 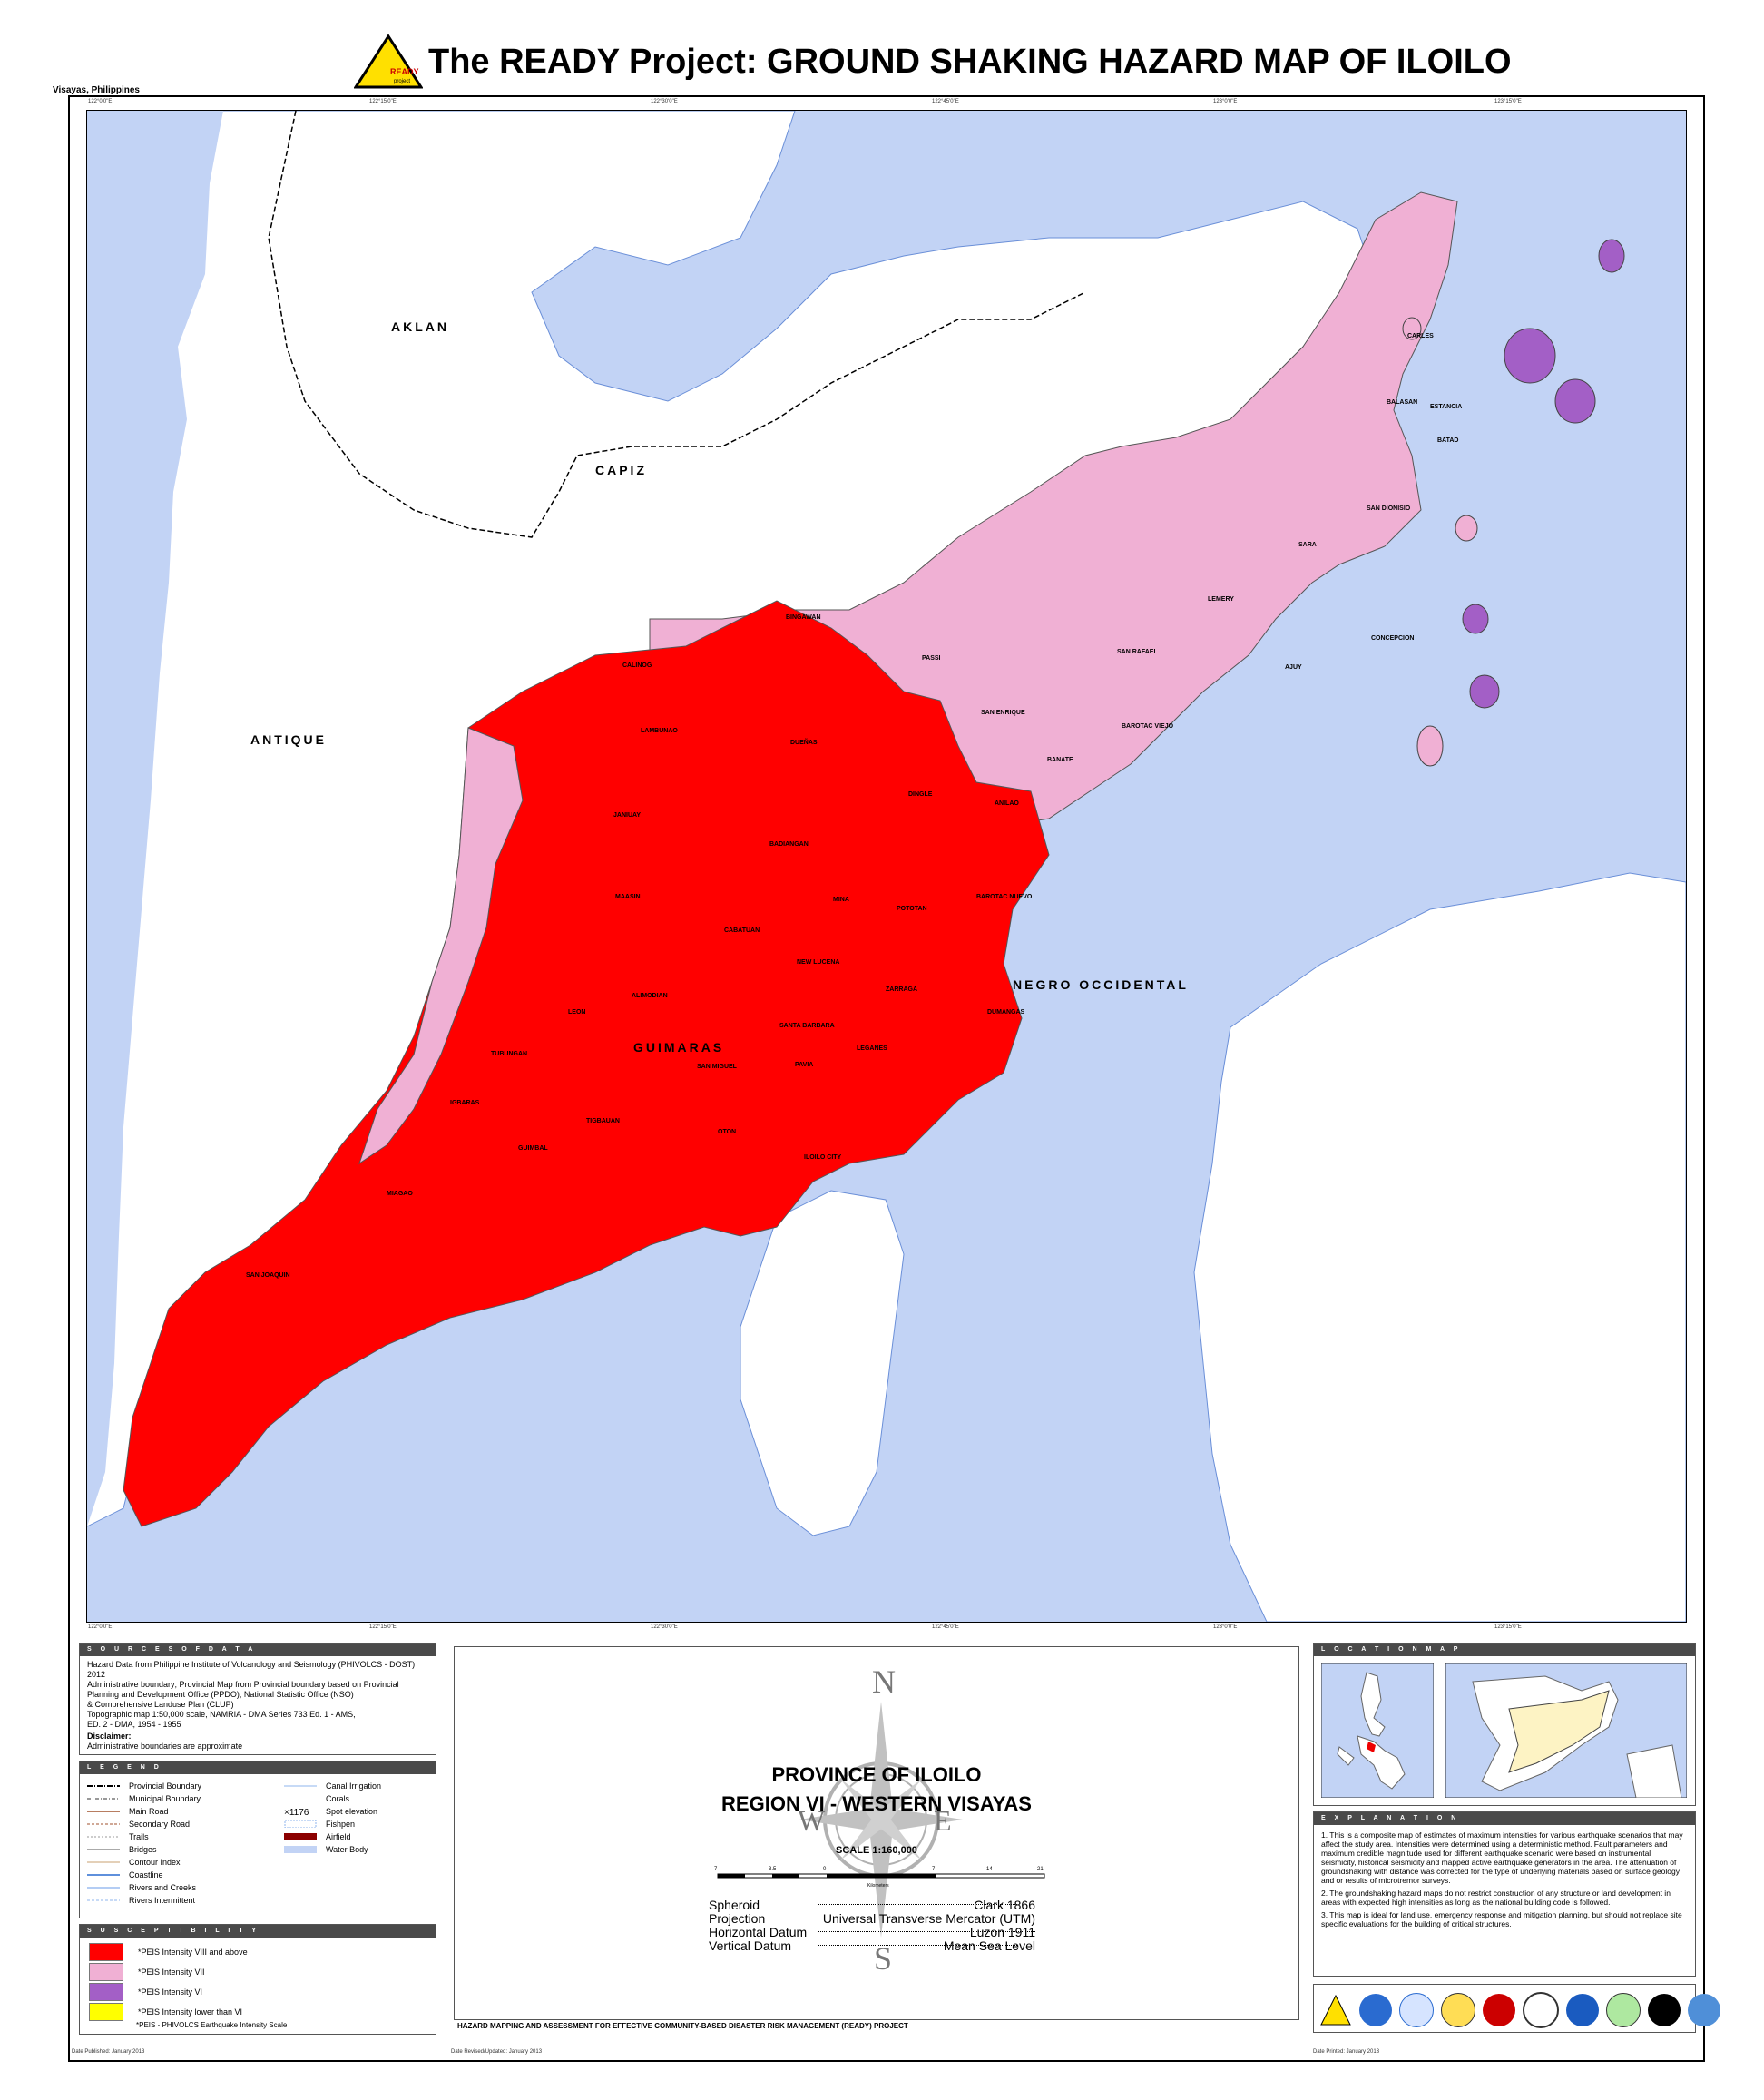 What do you see at coordinates (1221, 599) in the screenshot?
I see `muni-label: LEMERY` at bounding box center [1221, 599].